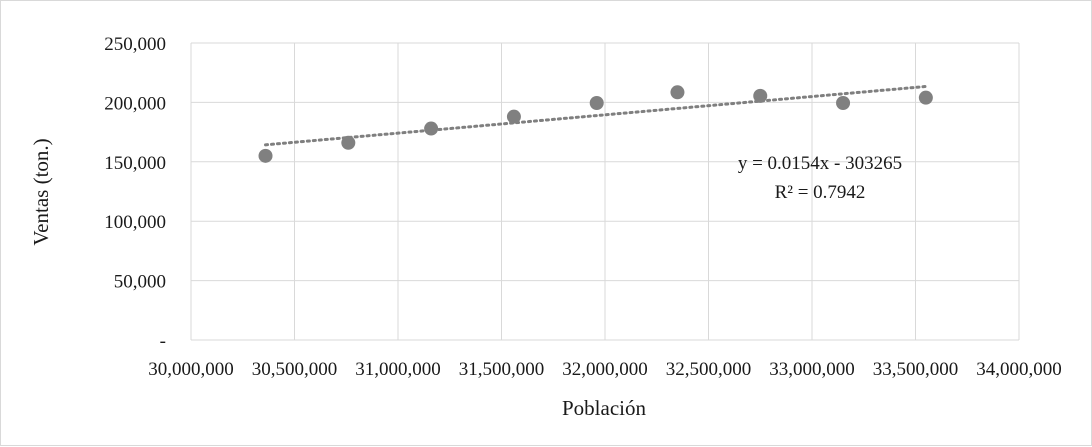 Image resolution: width=1092 pixels, height=447 pixels. Describe the element at coordinates (820, 192) in the screenshot. I see `trendline-r-squared: R² = 0.7942` at that location.